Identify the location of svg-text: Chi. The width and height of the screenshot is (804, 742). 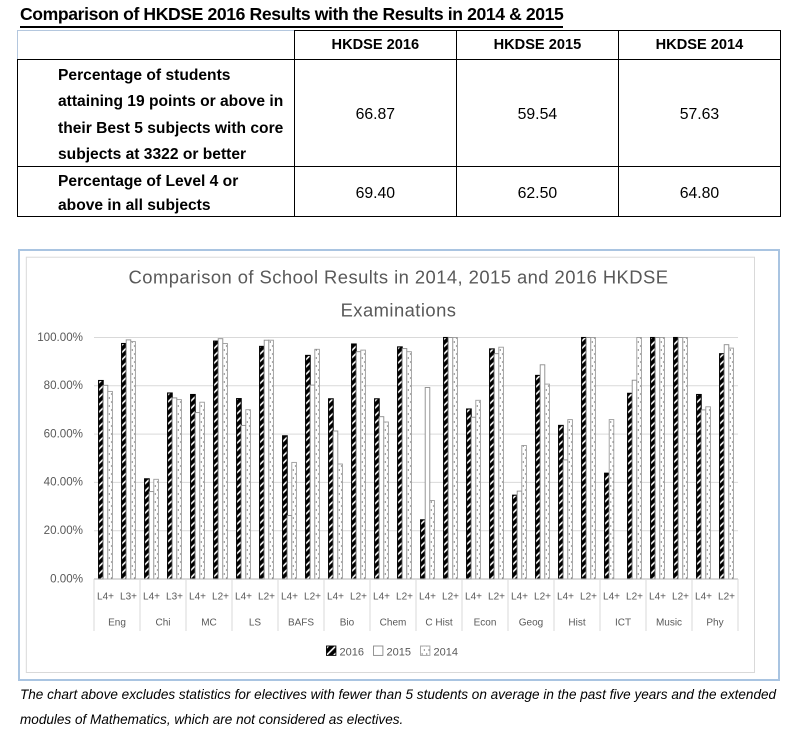
(162, 623).